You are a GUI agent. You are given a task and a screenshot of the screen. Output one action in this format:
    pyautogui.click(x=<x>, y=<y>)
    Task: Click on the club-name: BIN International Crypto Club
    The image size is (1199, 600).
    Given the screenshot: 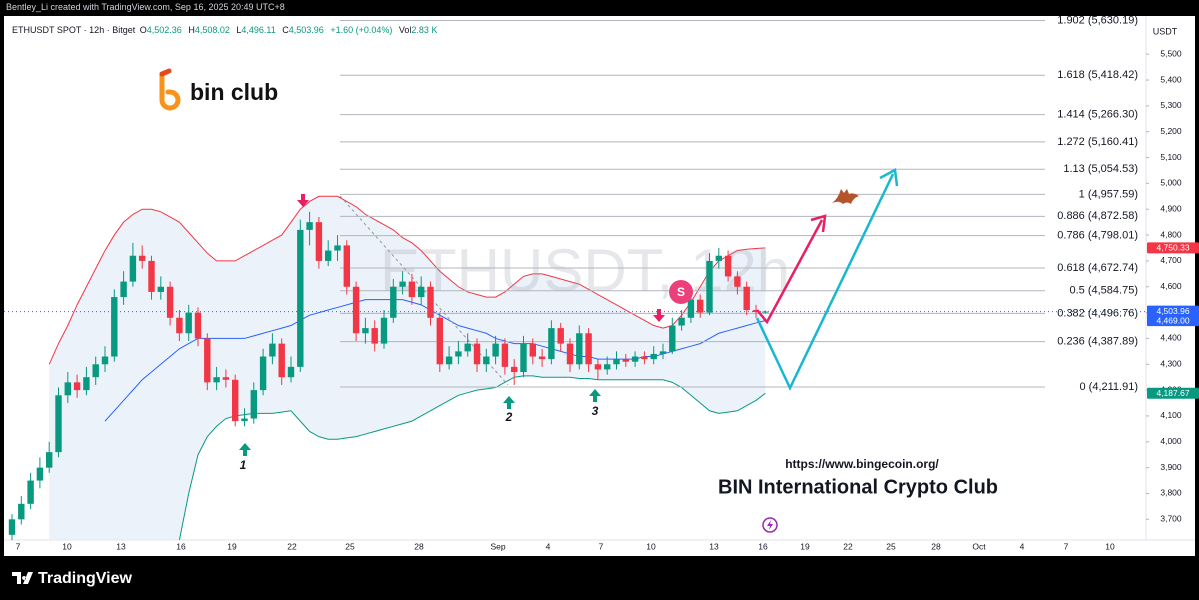 What is the action you would take?
    pyautogui.click(x=858, y=487)
    